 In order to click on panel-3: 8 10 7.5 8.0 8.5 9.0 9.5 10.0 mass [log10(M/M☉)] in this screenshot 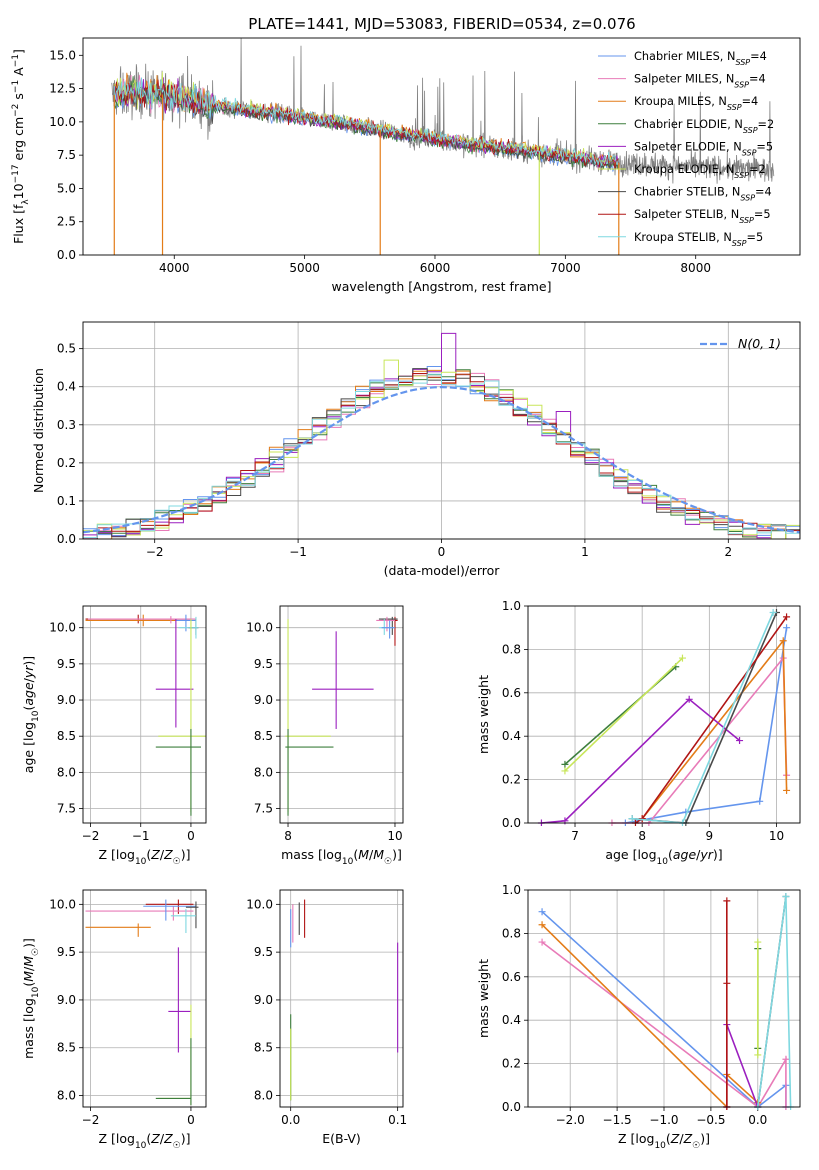, I will do `click(325, 736)`.